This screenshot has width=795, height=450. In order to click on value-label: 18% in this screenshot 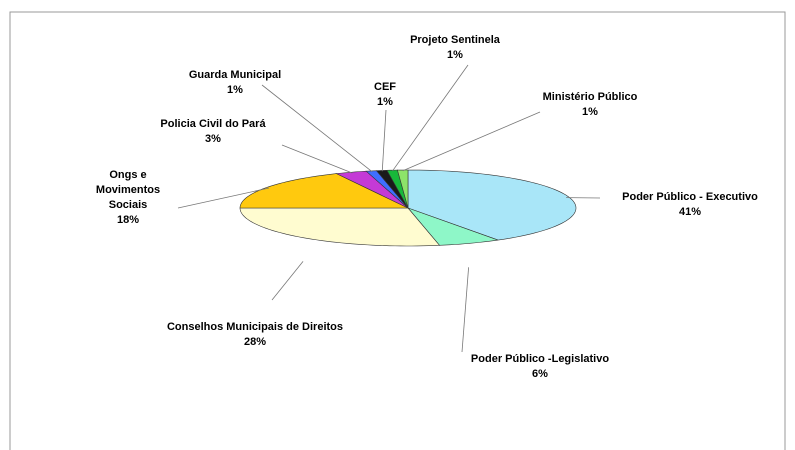, I will do `click(128, 220)`.